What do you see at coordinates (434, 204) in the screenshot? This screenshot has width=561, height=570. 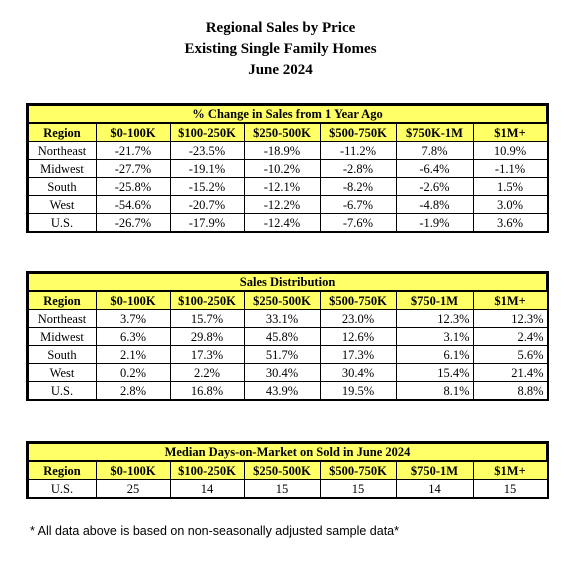 I see `table-cell: -4.8%` at bounding box center [434, 204].